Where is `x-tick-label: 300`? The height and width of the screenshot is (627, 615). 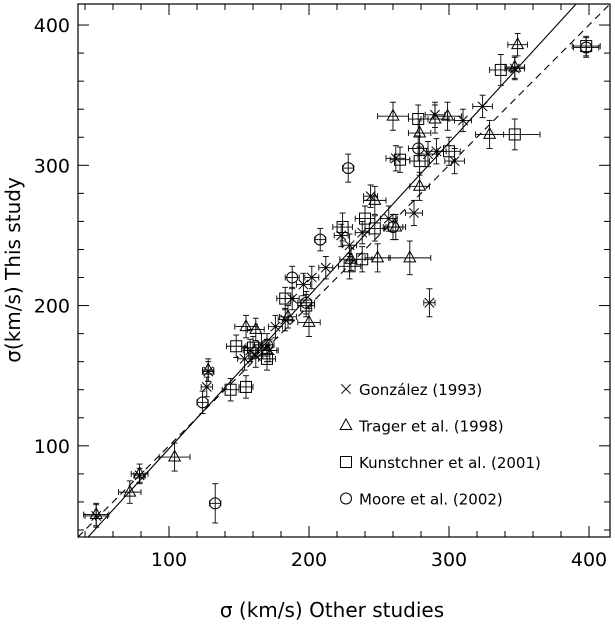
x-tick-label: 300 is located at coordinates (449, 560).